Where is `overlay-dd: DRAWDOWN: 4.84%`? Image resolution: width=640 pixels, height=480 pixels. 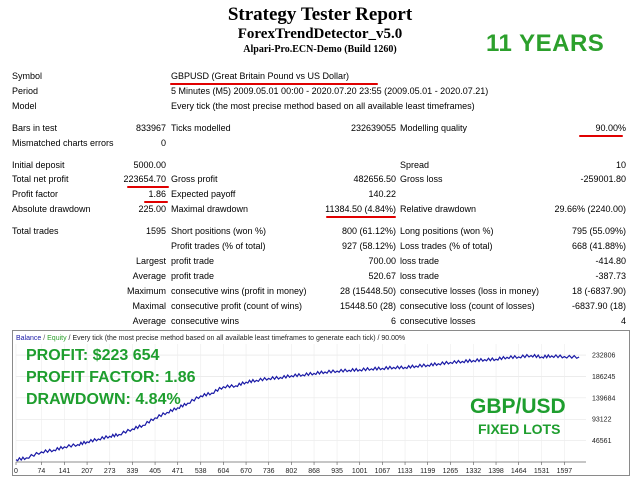
overlay-dd: DRAWDOWN: 4.84% is located at coordinates (103, 400).